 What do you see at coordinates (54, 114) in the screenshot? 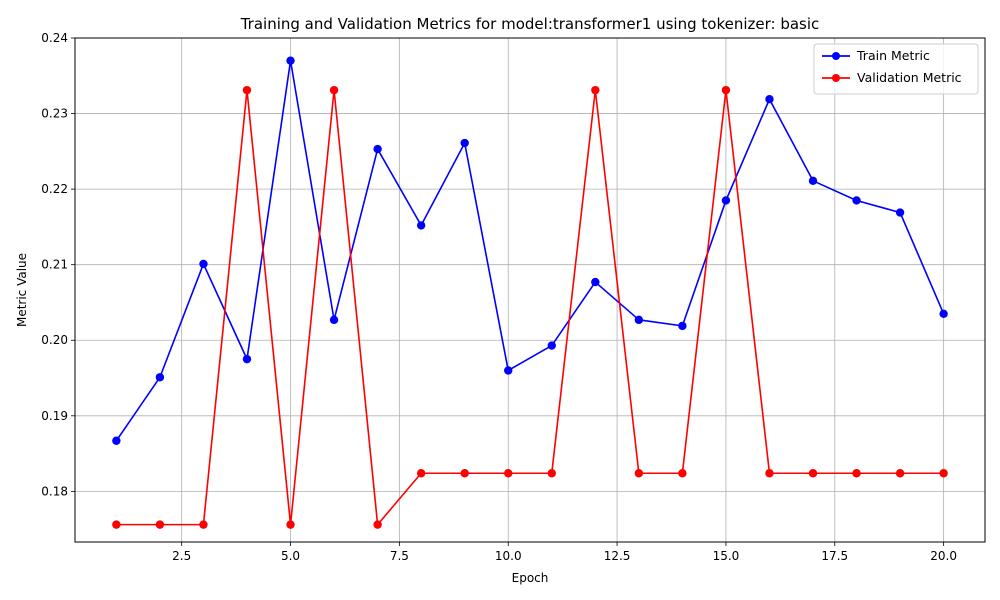
I see `y-tick-label: 0.23` at bounding box center [54, 114].